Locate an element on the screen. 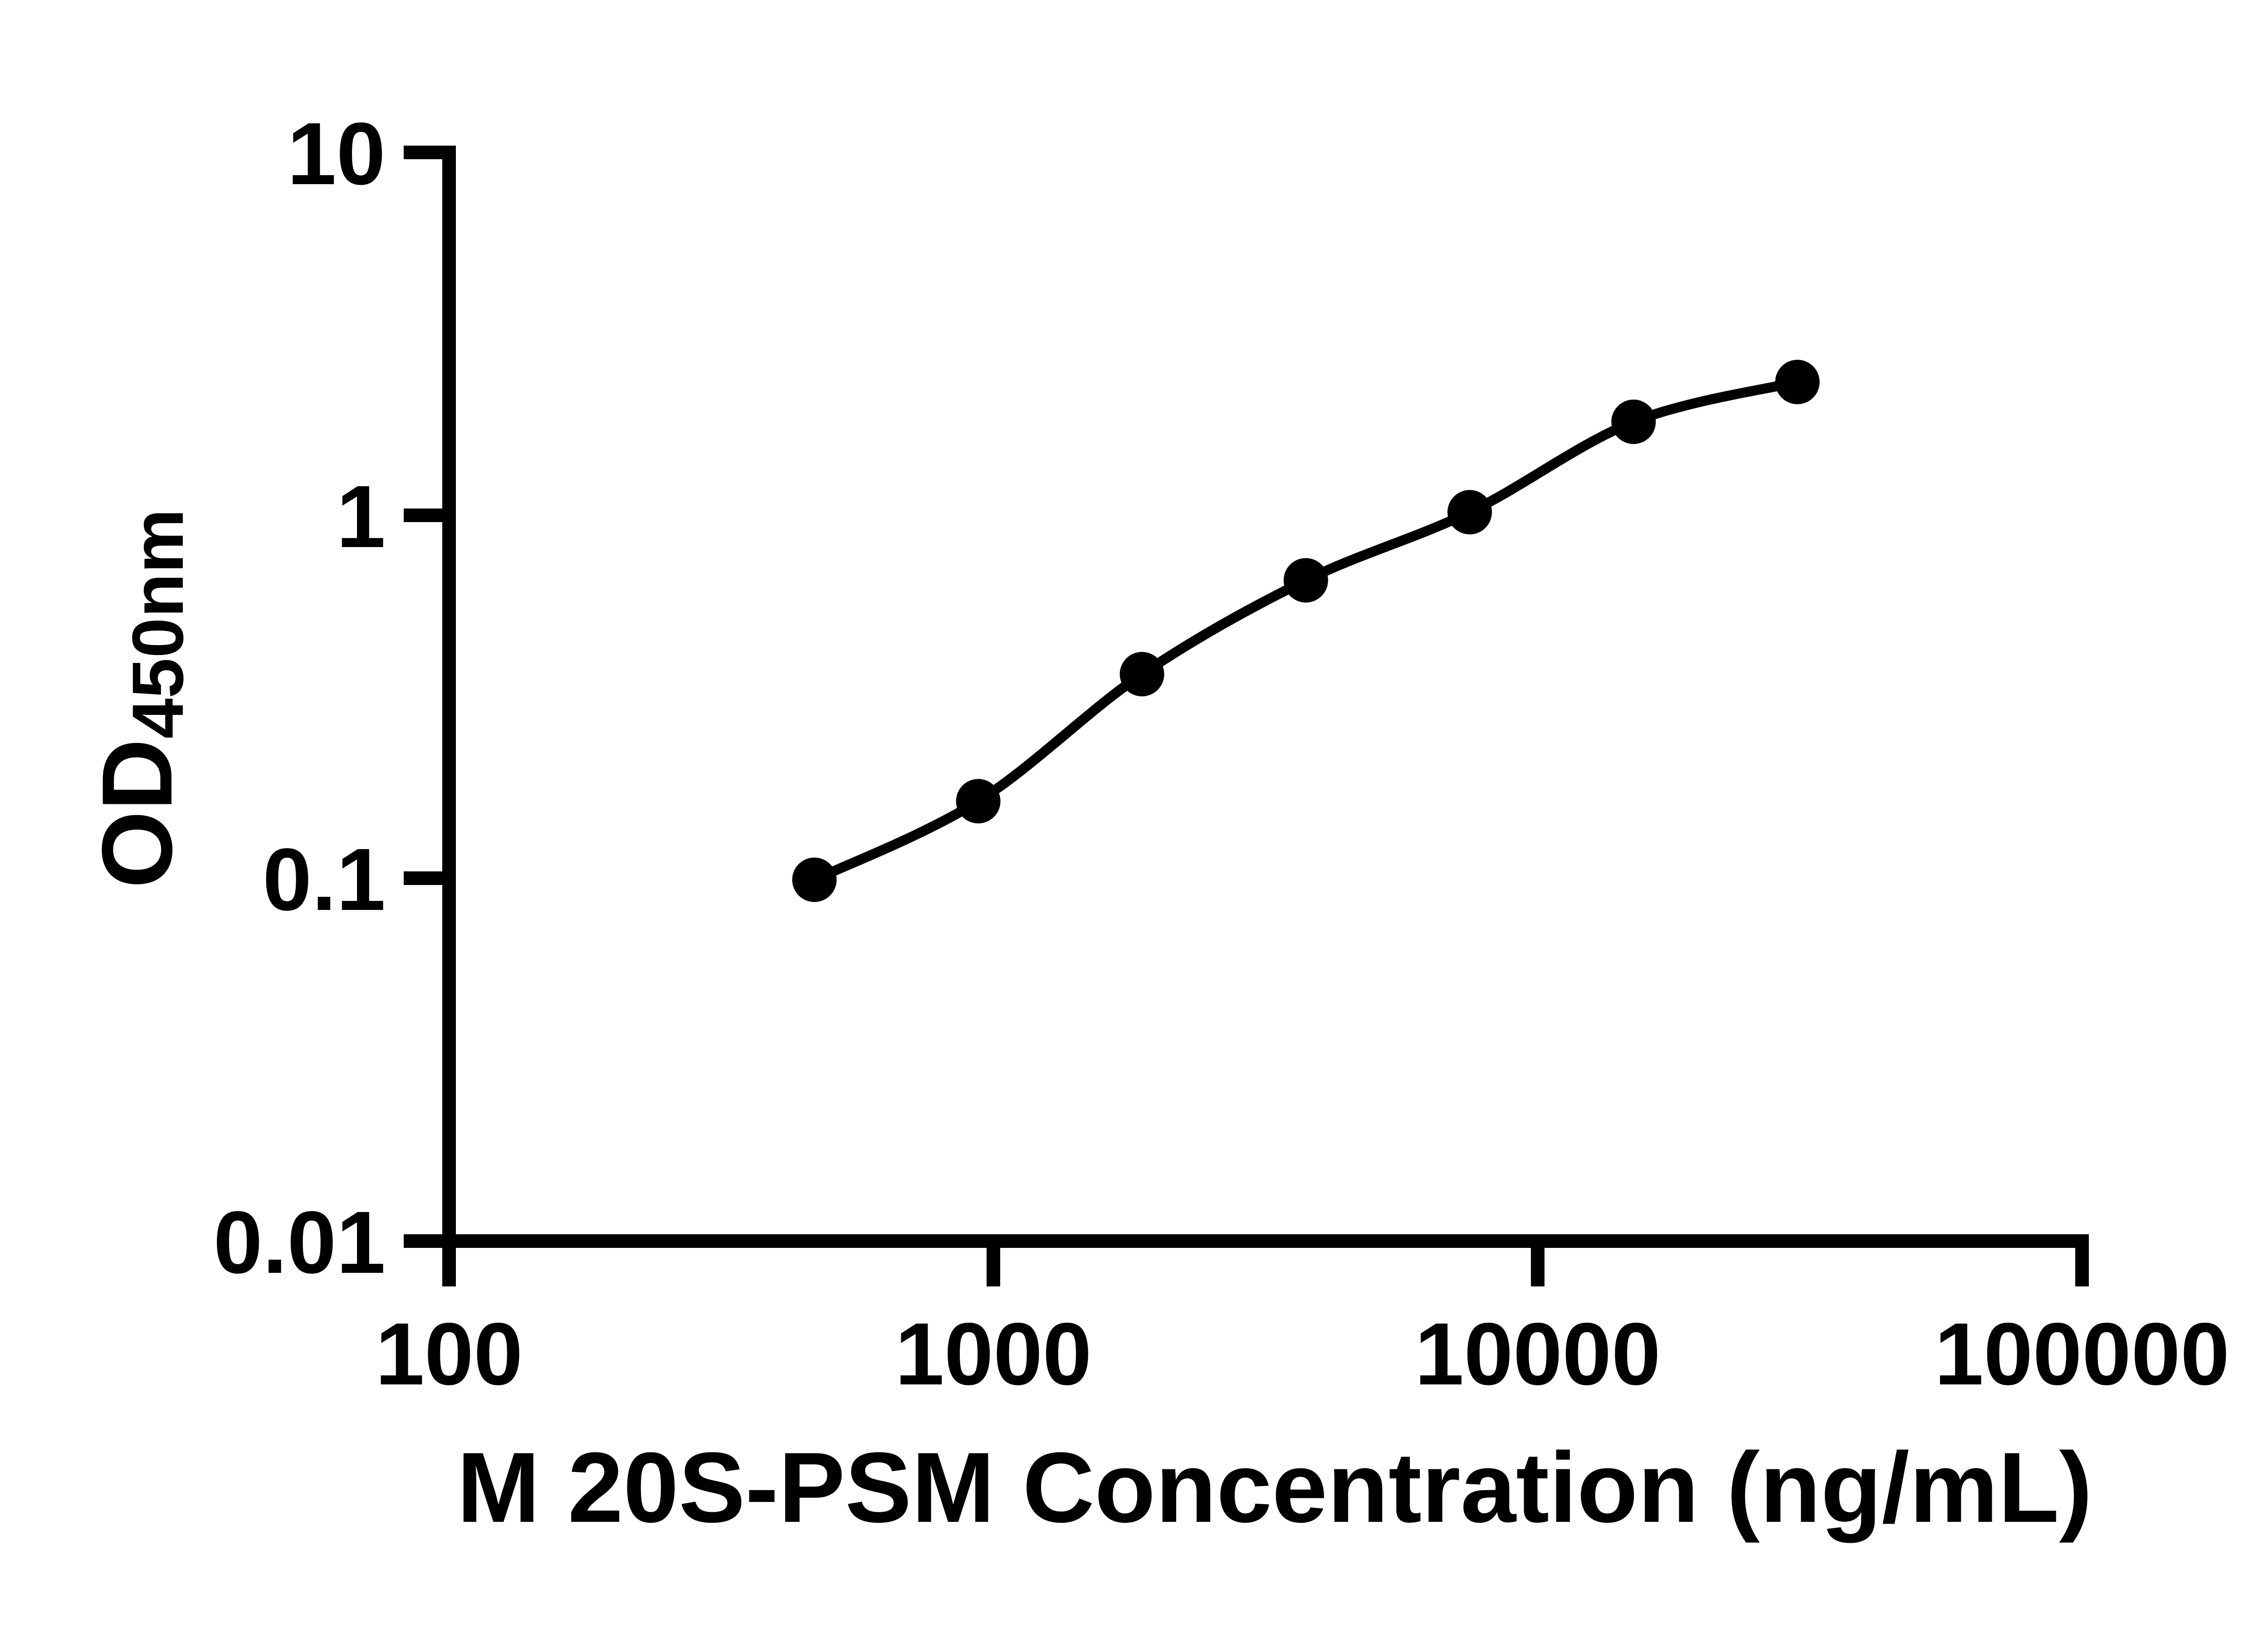 This screenshot has height=1633, width=2268. x-tick-label: 100 is located at coordinates (449, 1354).